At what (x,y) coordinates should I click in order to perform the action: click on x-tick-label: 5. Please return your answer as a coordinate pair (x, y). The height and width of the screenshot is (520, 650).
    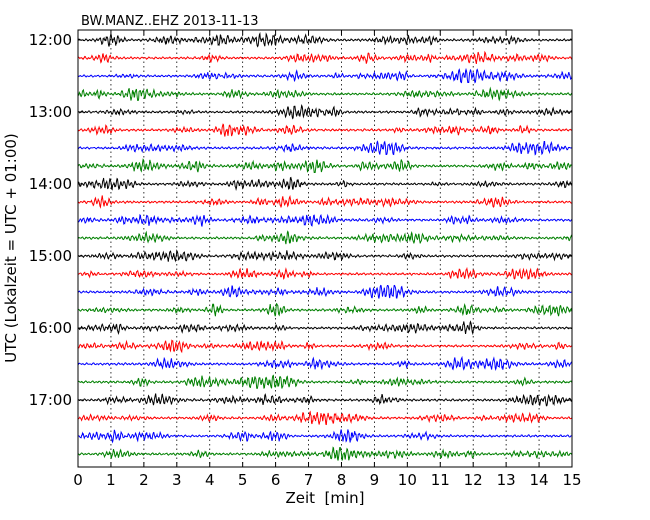
    Looking at the image, I should click on (243, 480).